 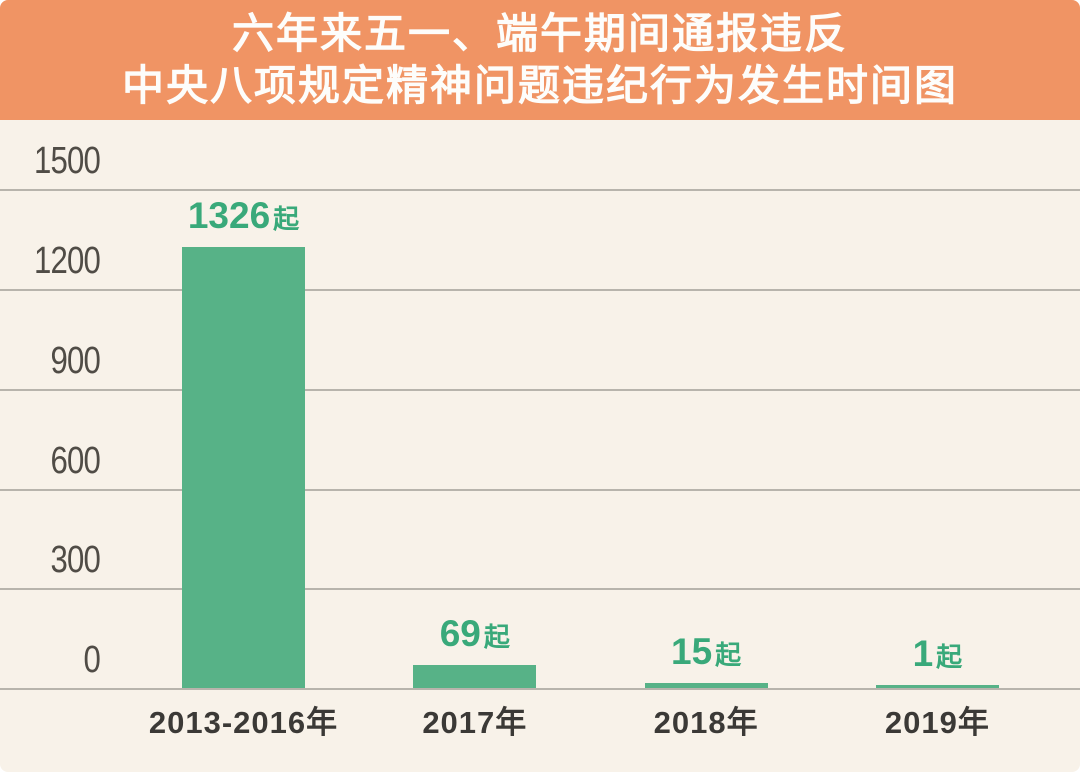 What do you see at coordinates (67, 161) in the screenshot?
I see `y-axis-tick-label: 1500` at bounding box center [67, 161].